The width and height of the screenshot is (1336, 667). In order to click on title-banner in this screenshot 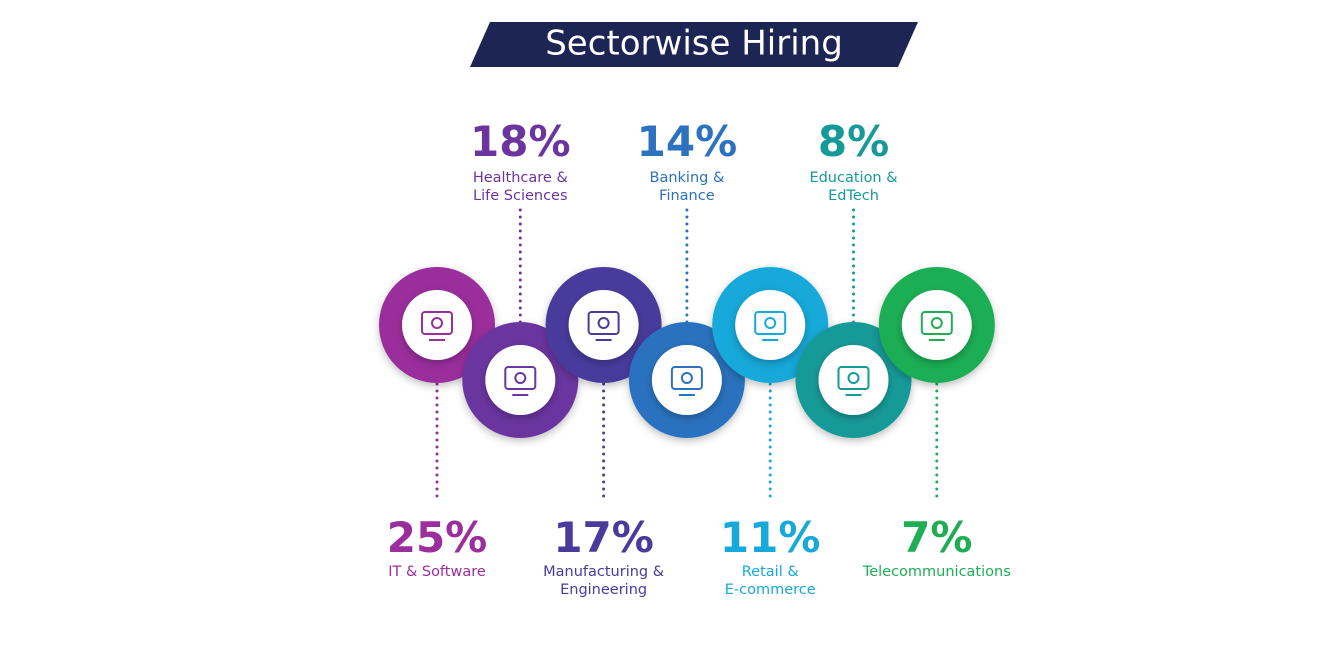, I will do `click(694, 44)`.